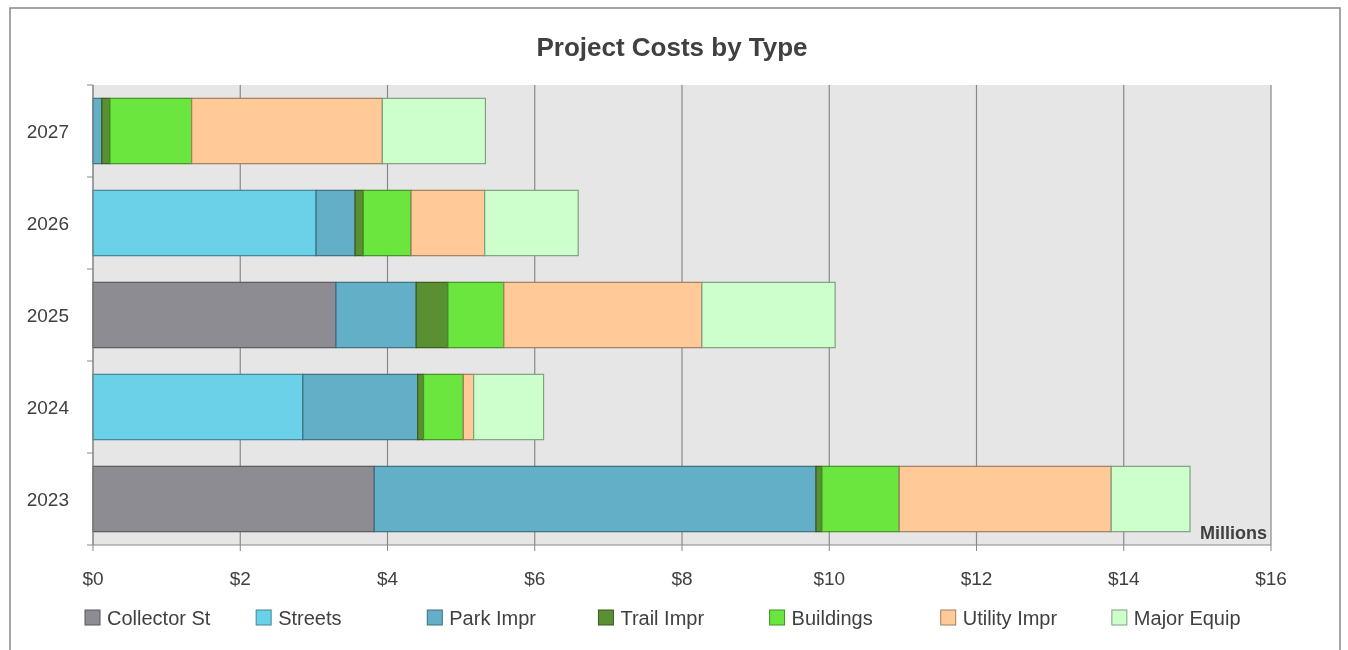  I want to click on x-tick-label: $14, so click(1124, 578).